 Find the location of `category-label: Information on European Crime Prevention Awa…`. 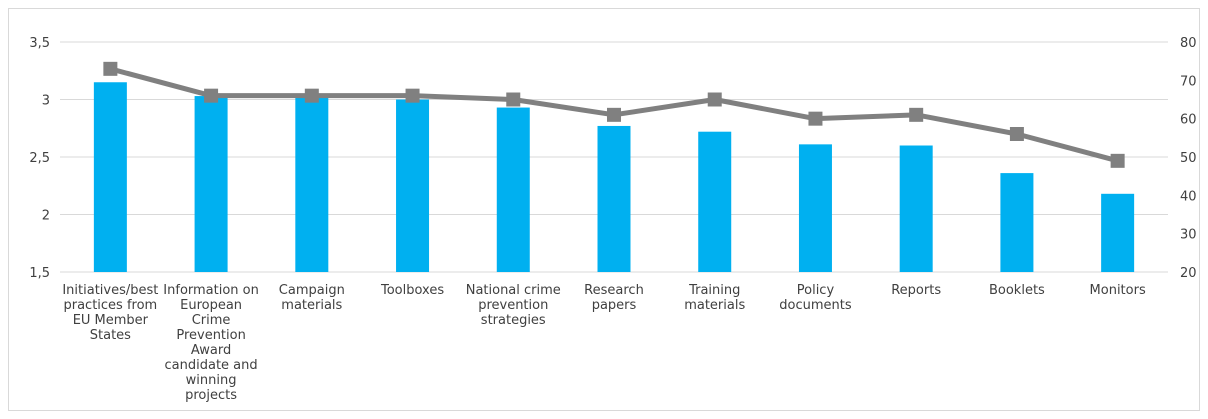

category-label: Information on European Crime Prevention Awa… is located at coordinates (211, 343).